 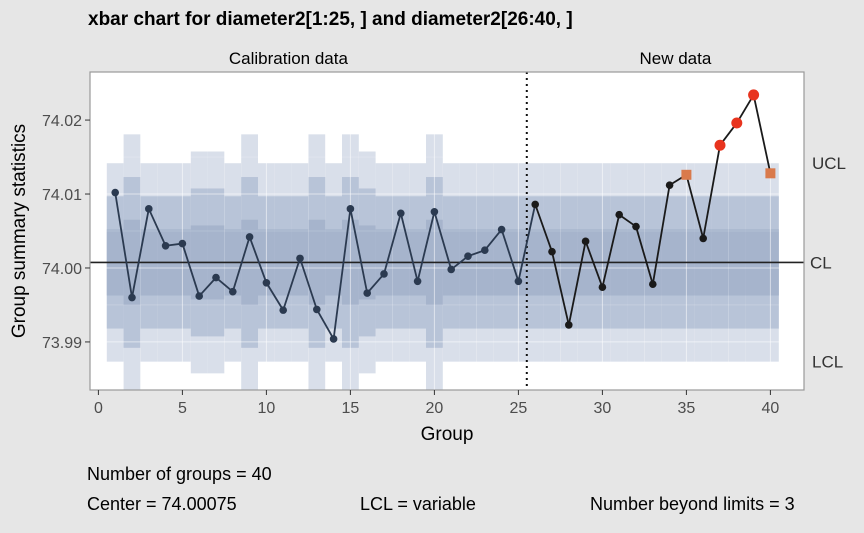 I want to click on x-tick-label: 30, so click(x=603, y=408).